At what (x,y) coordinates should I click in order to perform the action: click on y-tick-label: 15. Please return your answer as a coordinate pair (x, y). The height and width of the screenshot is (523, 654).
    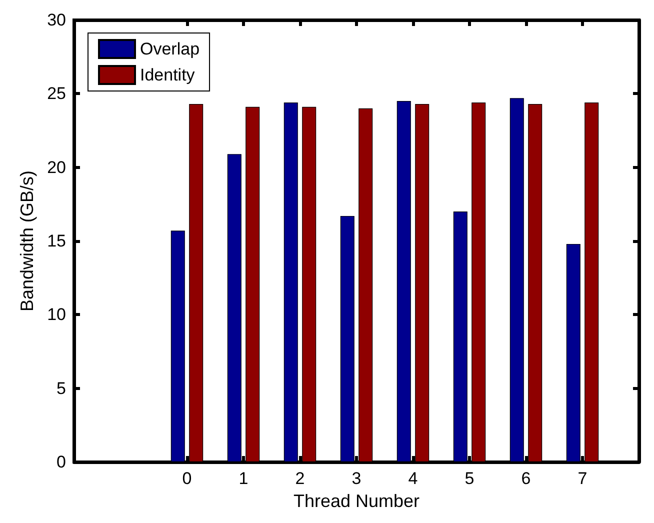
    Looking at the image, I should click on (56, 241).